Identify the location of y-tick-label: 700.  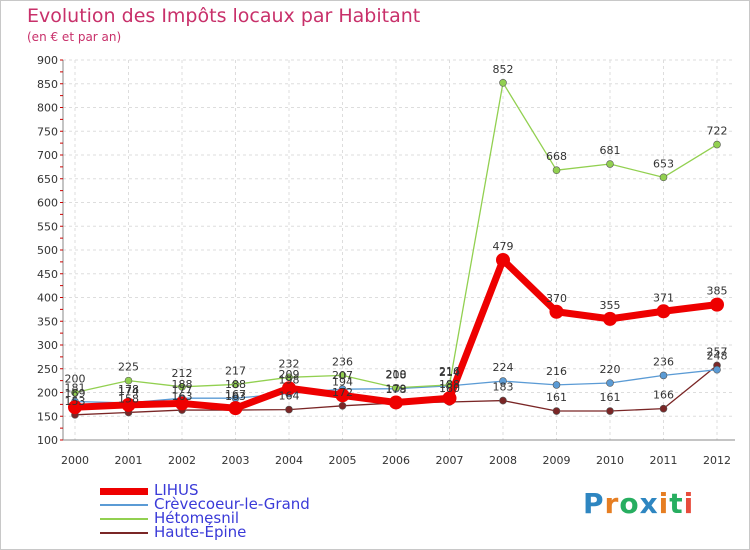
(47, 155).